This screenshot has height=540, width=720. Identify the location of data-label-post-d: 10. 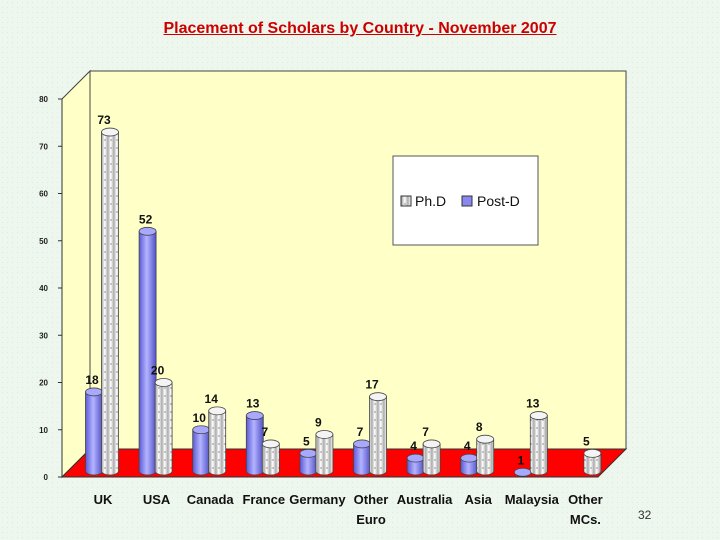
(200, 418).